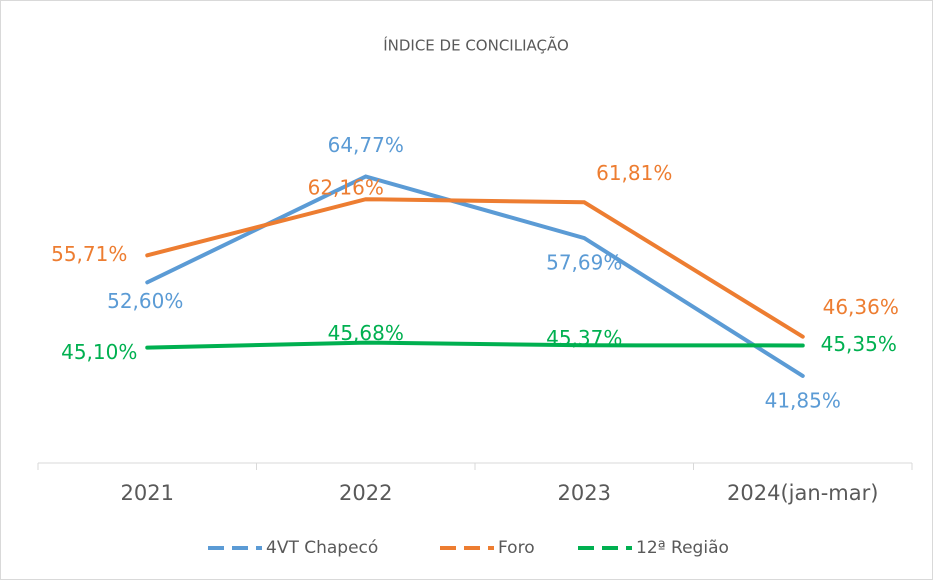 The height and width of the screenshot is (580, 933). Describe the element at coordinates (346, 188) in the screenshot. I see `data-label: 62,16%` at that location.